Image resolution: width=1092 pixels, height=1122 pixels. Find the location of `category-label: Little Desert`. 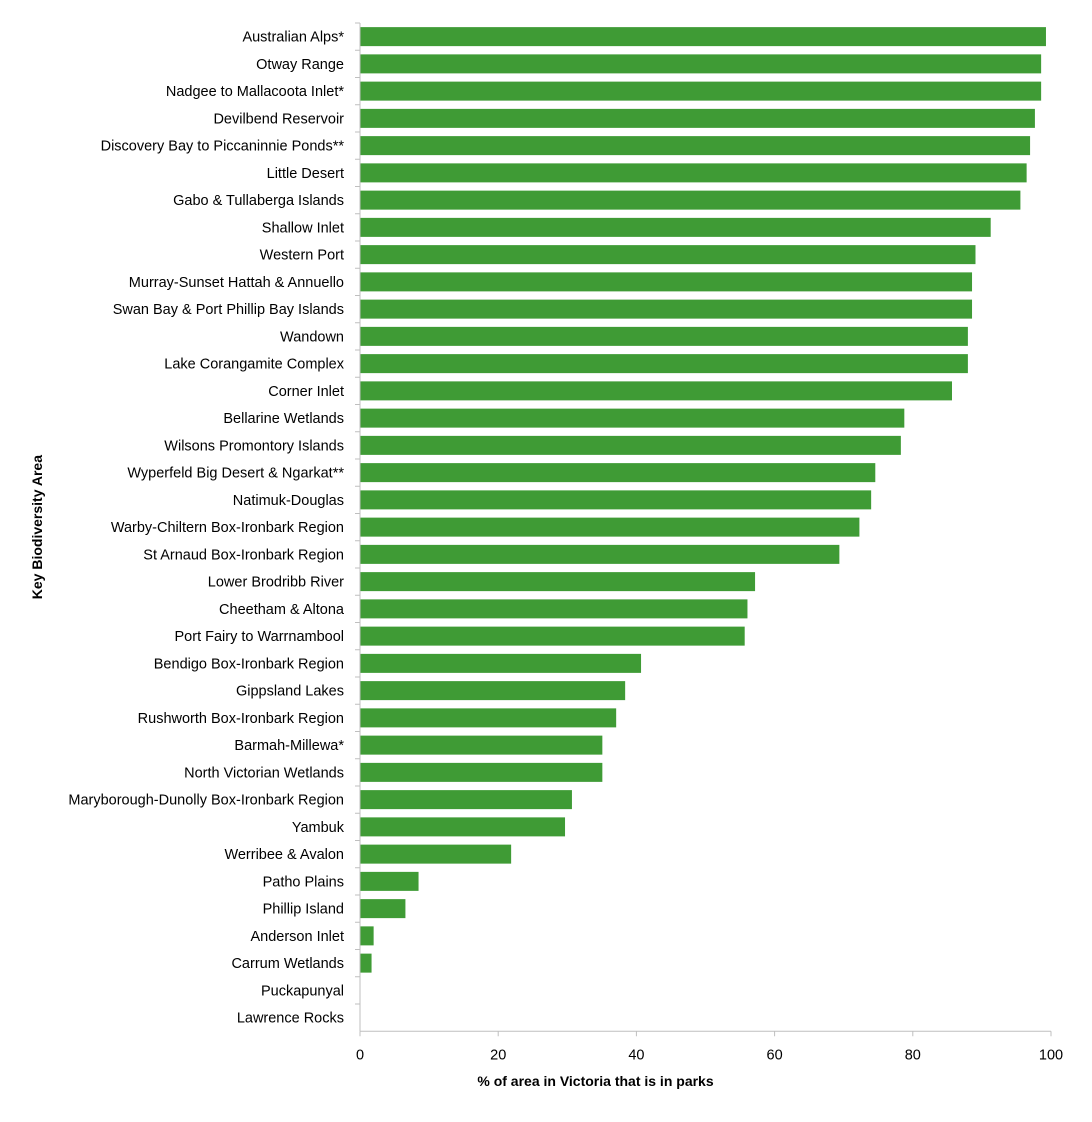

category-label: Little Desert is located at coordinates (305, 174).